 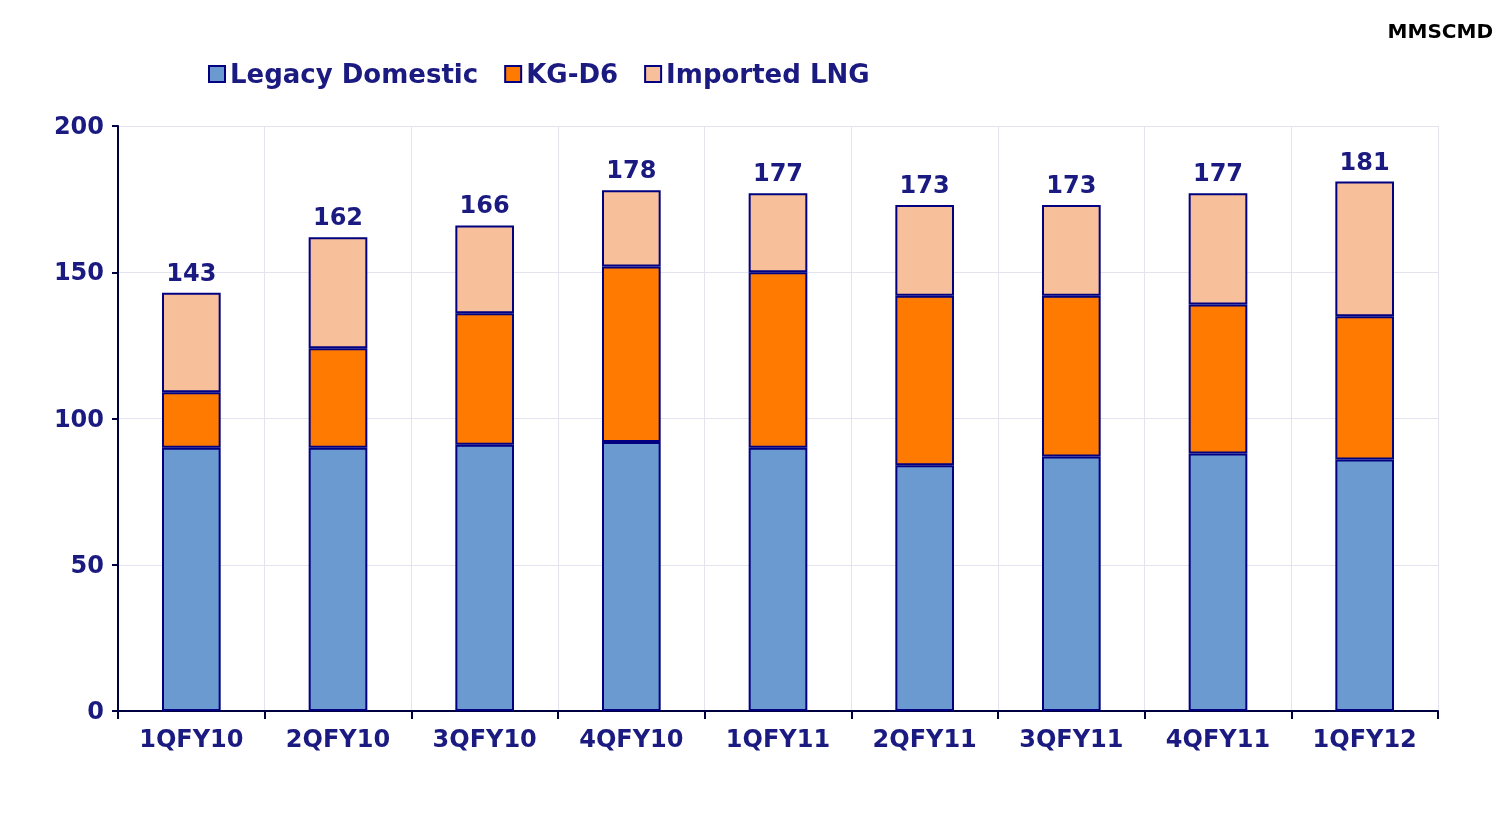 I want to click on total-label: 162, so click(x=338, y=217).